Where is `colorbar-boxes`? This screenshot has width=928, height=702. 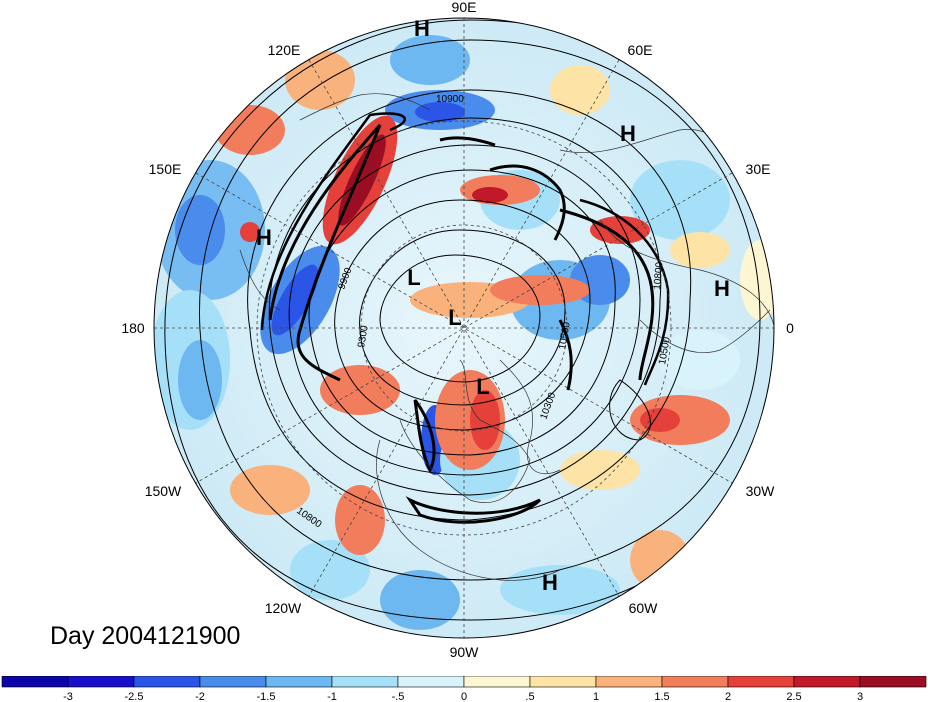
colorbar-boxes is located at coordinates (464, 682).